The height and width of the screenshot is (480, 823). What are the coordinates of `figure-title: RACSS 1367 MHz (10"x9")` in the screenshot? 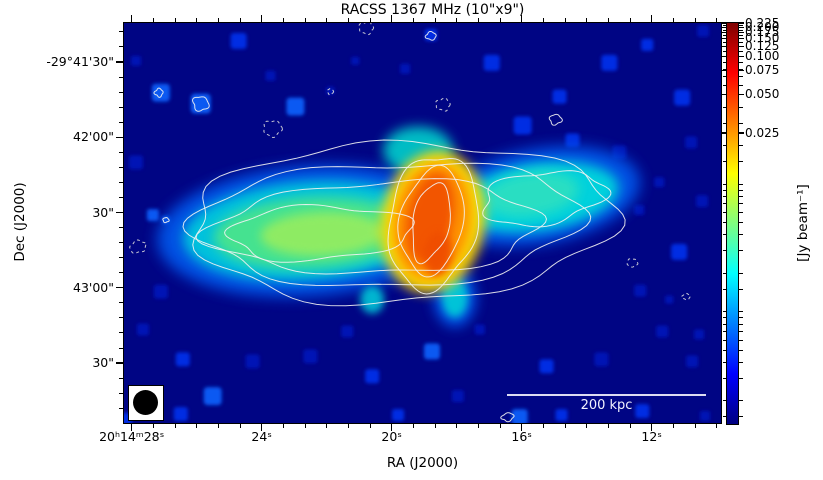 It's located at (432, 10).